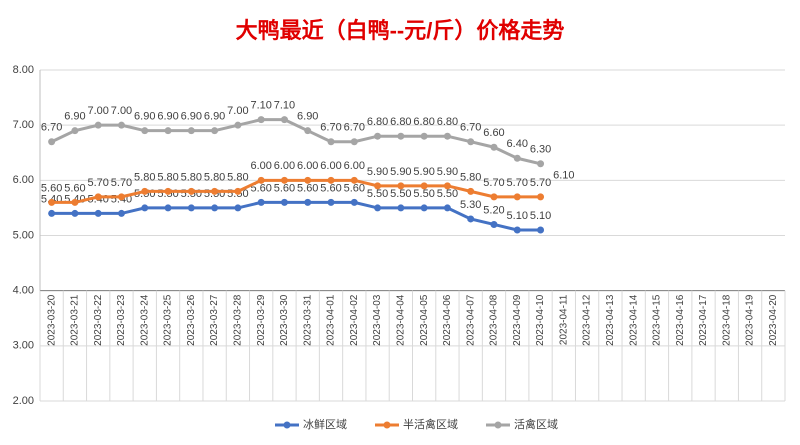 The image size is (800, 445). Describe the element at coordinates (470, 205) in the screenshot. I see `data-label: 5.30` at that location.